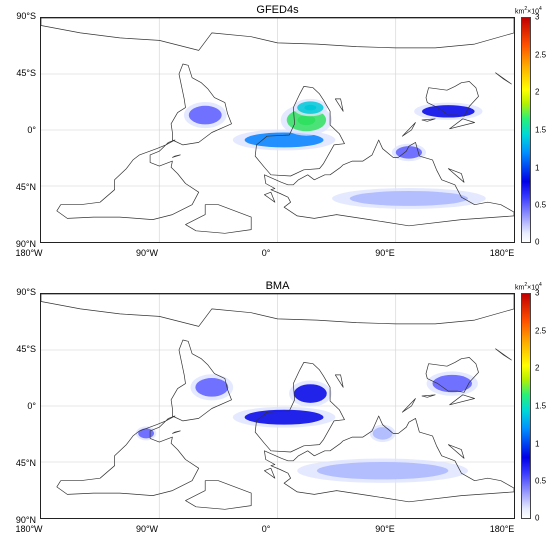 The width and height of the screenshot is (550, 550). What do you see at coordinates (409, 152) in the screenshot?
I see `burn-region-se-asia` at bounding box center [409, 152].